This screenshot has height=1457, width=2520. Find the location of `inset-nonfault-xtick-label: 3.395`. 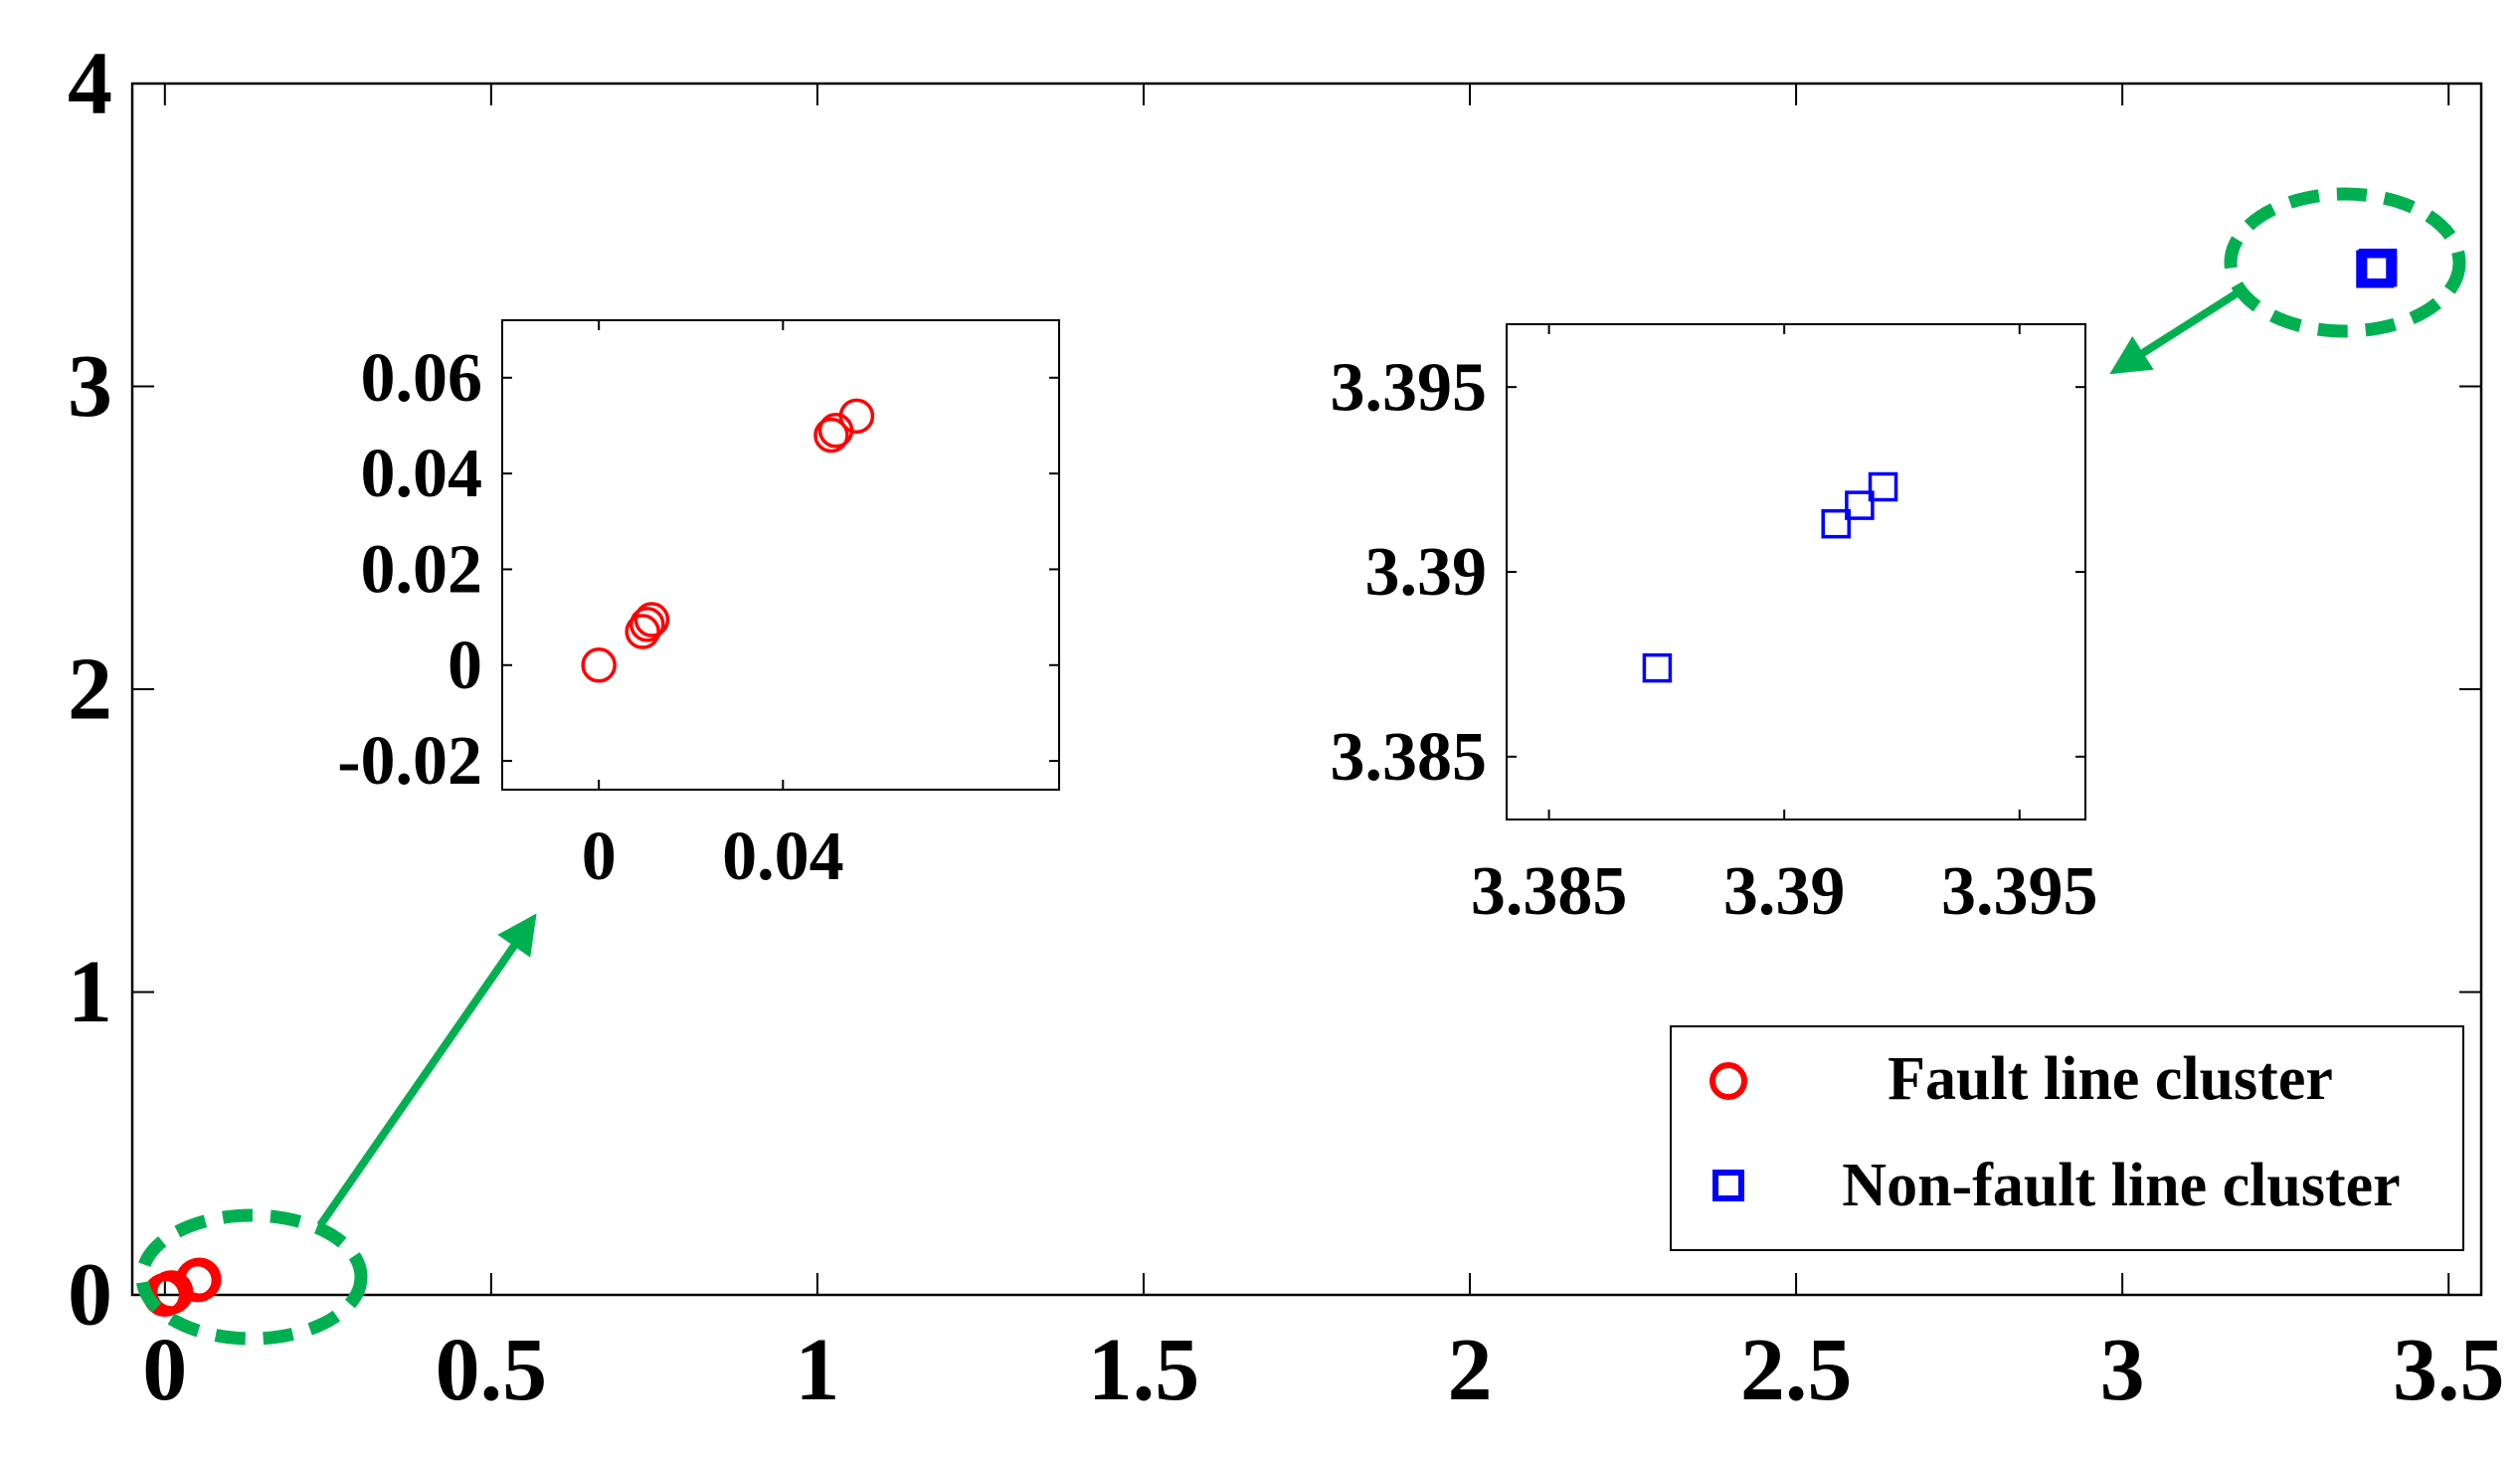

inset-nonfault-xtick-label: 3.395 is located at coordinates (2019, 891).